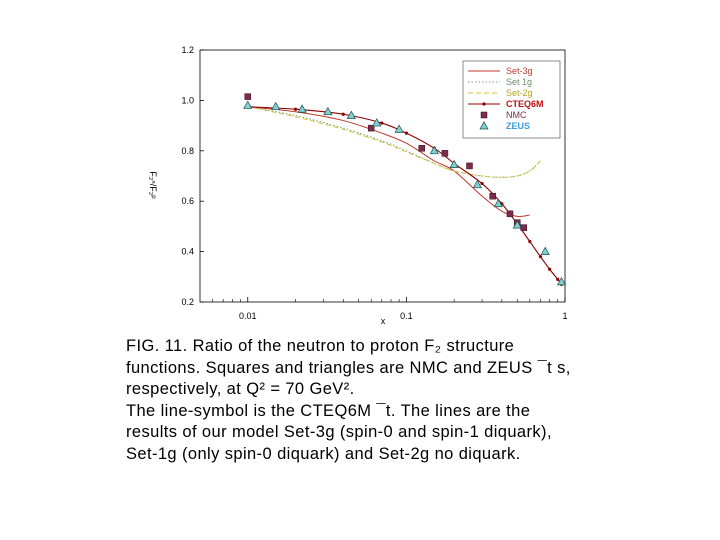 Image resolution: width=720 pixels, height=540 pixels. Describe the element at coordinates (503, 115) in the screenshot. I see `legend-item-nmc: NMC` at that location.